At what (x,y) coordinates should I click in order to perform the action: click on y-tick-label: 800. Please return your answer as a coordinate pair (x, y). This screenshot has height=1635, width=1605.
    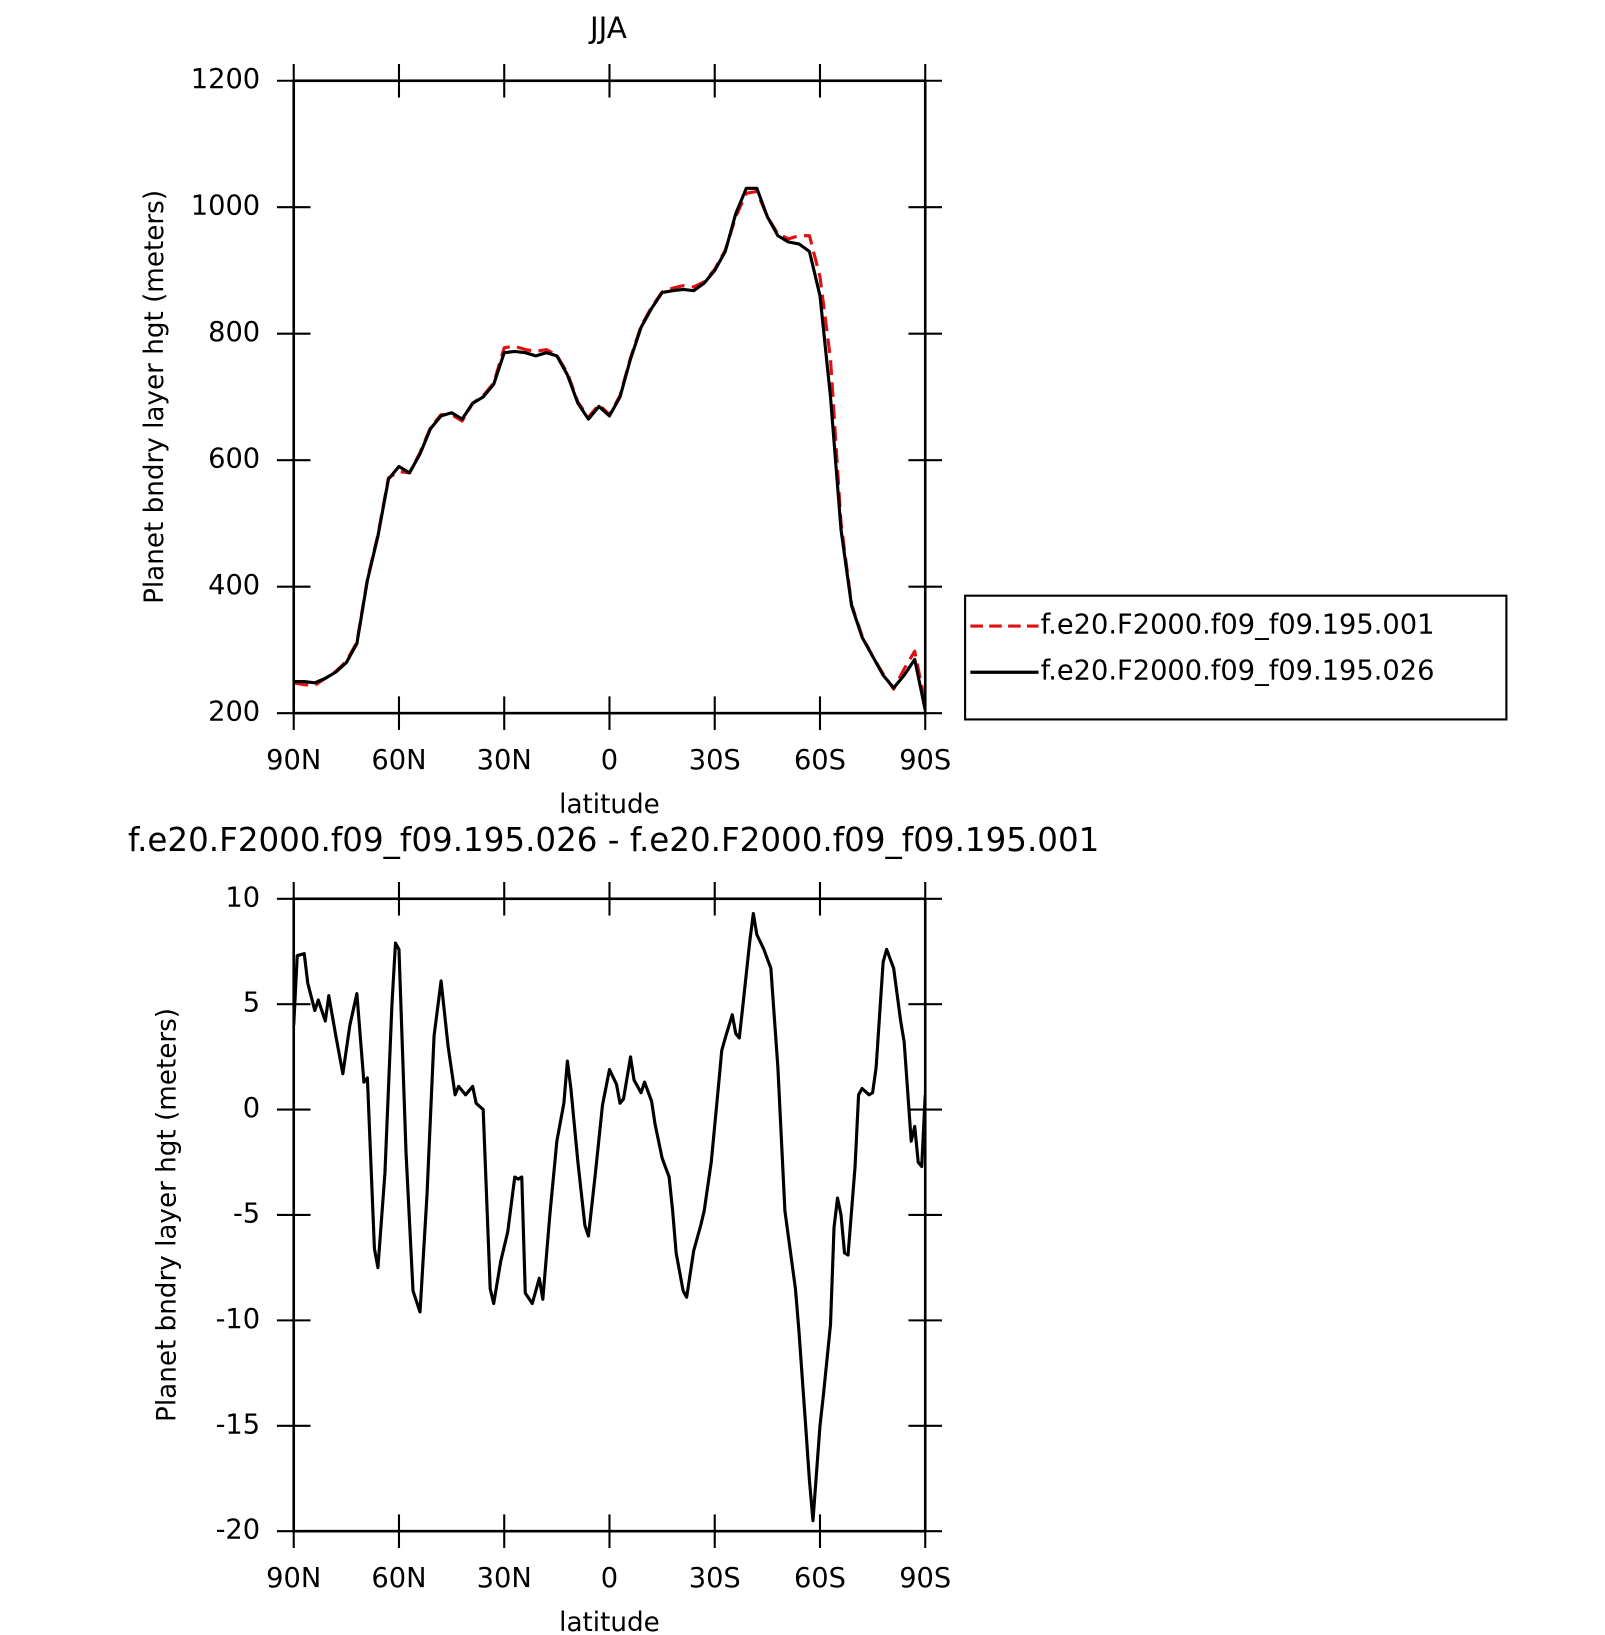
    Looking at the image, I should click on (234, 332).